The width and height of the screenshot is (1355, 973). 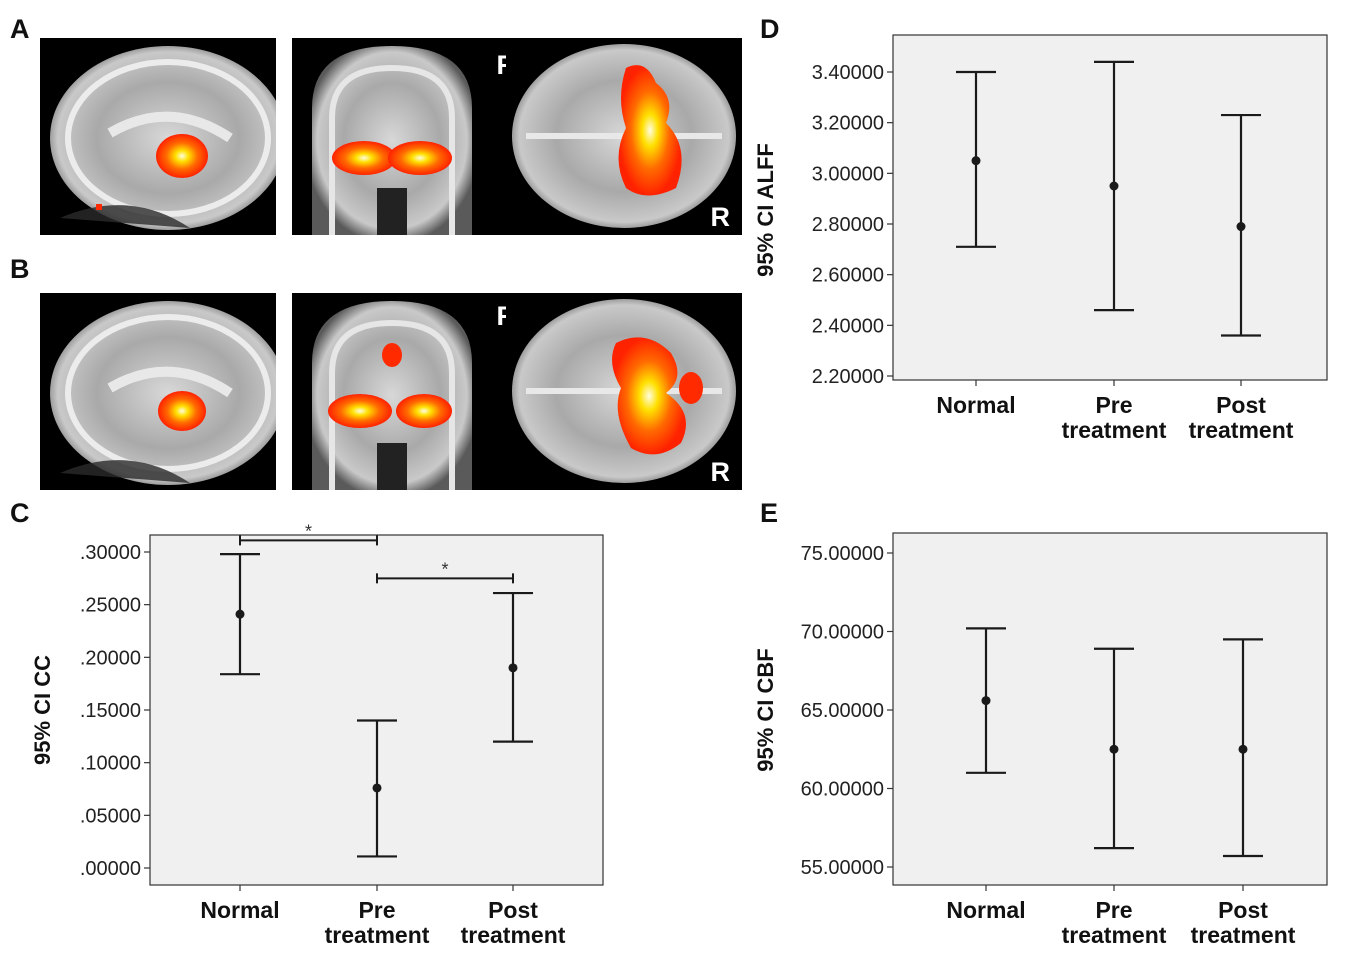 I want to click on y-tick-label-e: 65.00000, so click(x=842, y=711).